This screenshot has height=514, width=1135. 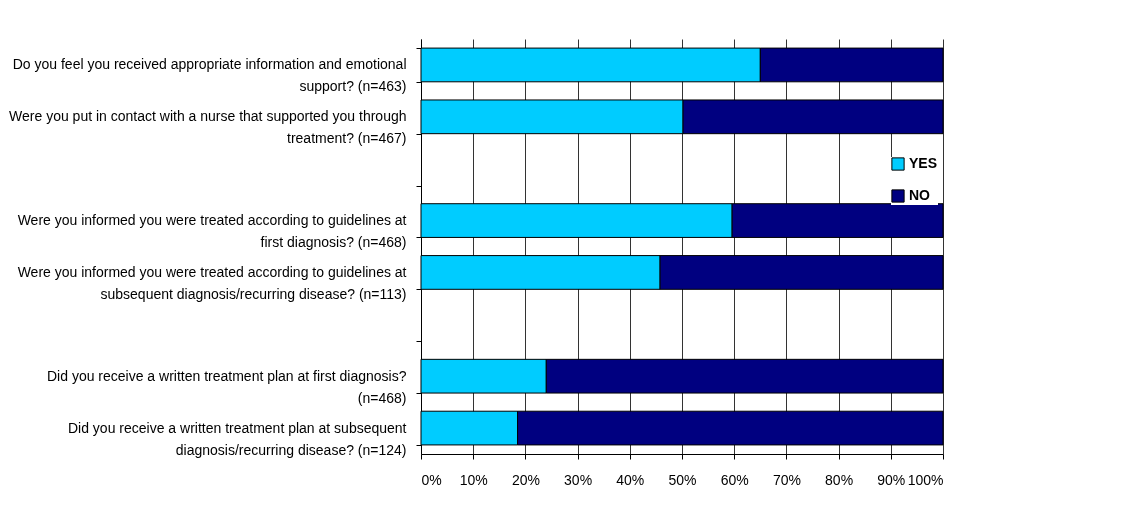 What do you see at coordinates (525, 479) in the screenshot?
I see `x-tick-label: 20%` at bounding box center [525, 479].